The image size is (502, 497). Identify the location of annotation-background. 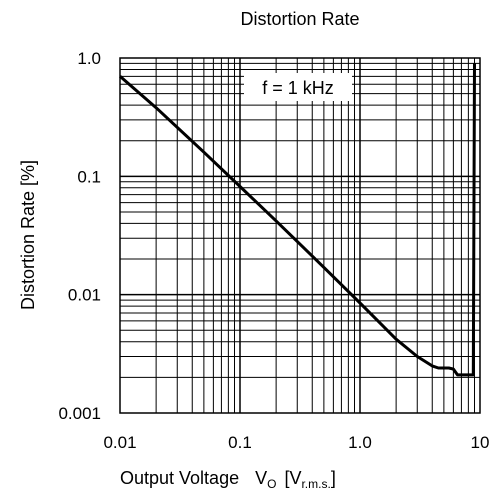
(298, 87).